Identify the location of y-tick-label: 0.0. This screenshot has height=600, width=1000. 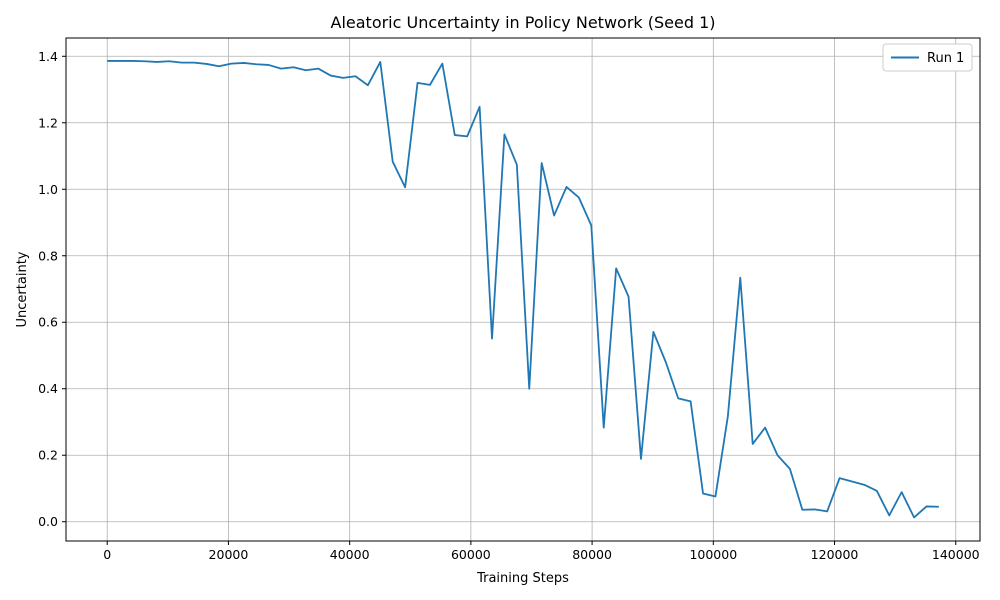
(48, 521).